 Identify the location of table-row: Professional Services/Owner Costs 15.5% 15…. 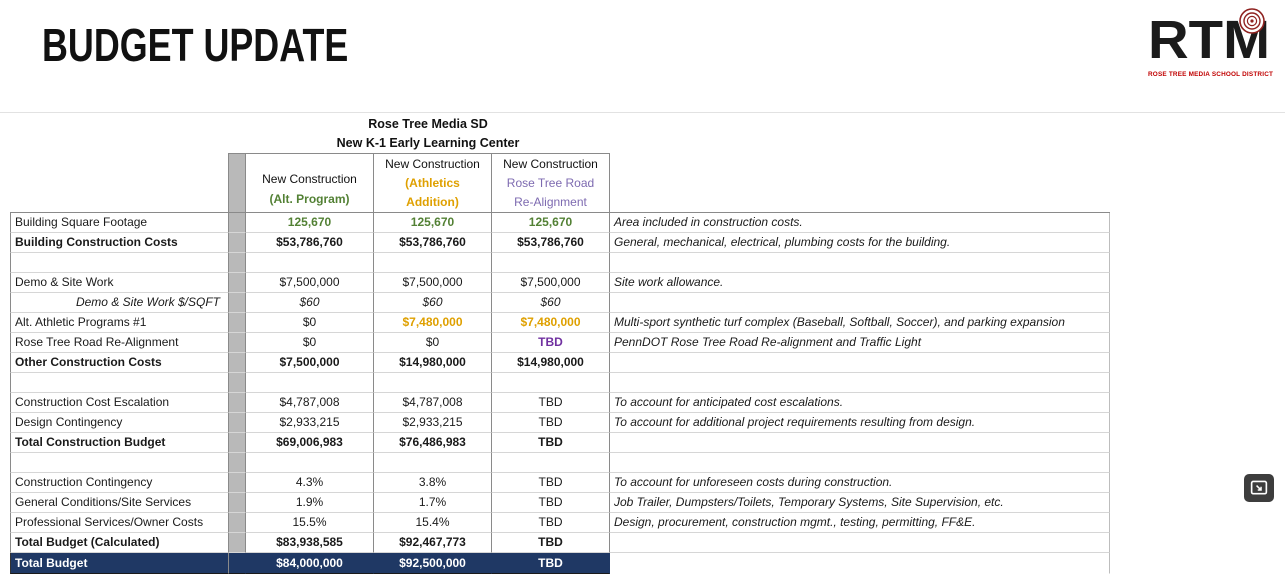
(560, 523).